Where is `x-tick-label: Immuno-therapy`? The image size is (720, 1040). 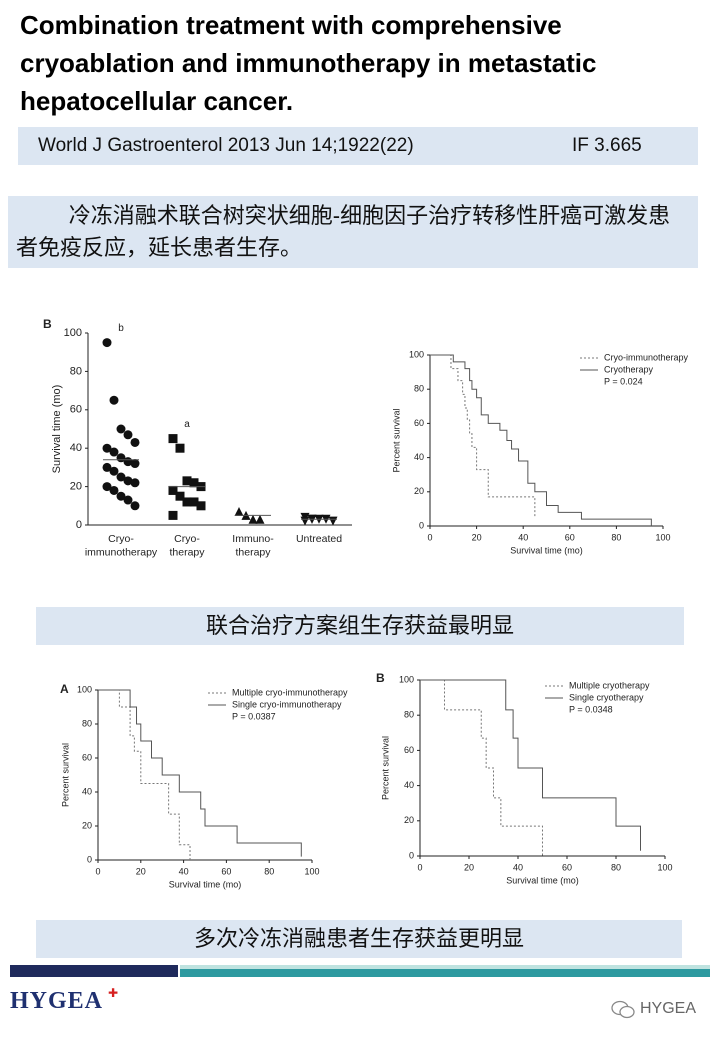
x-tick-label: Immuno-therapy is located at coordinates (253, 546).